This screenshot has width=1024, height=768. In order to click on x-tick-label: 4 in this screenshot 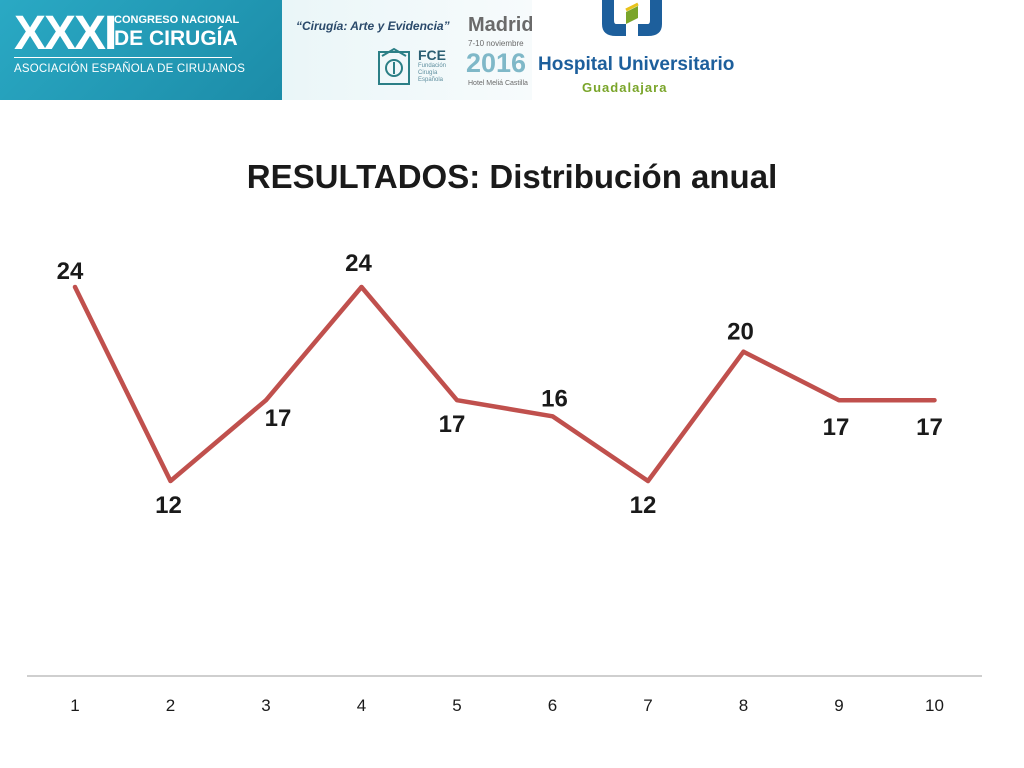, I will do `click(361, 705)`.